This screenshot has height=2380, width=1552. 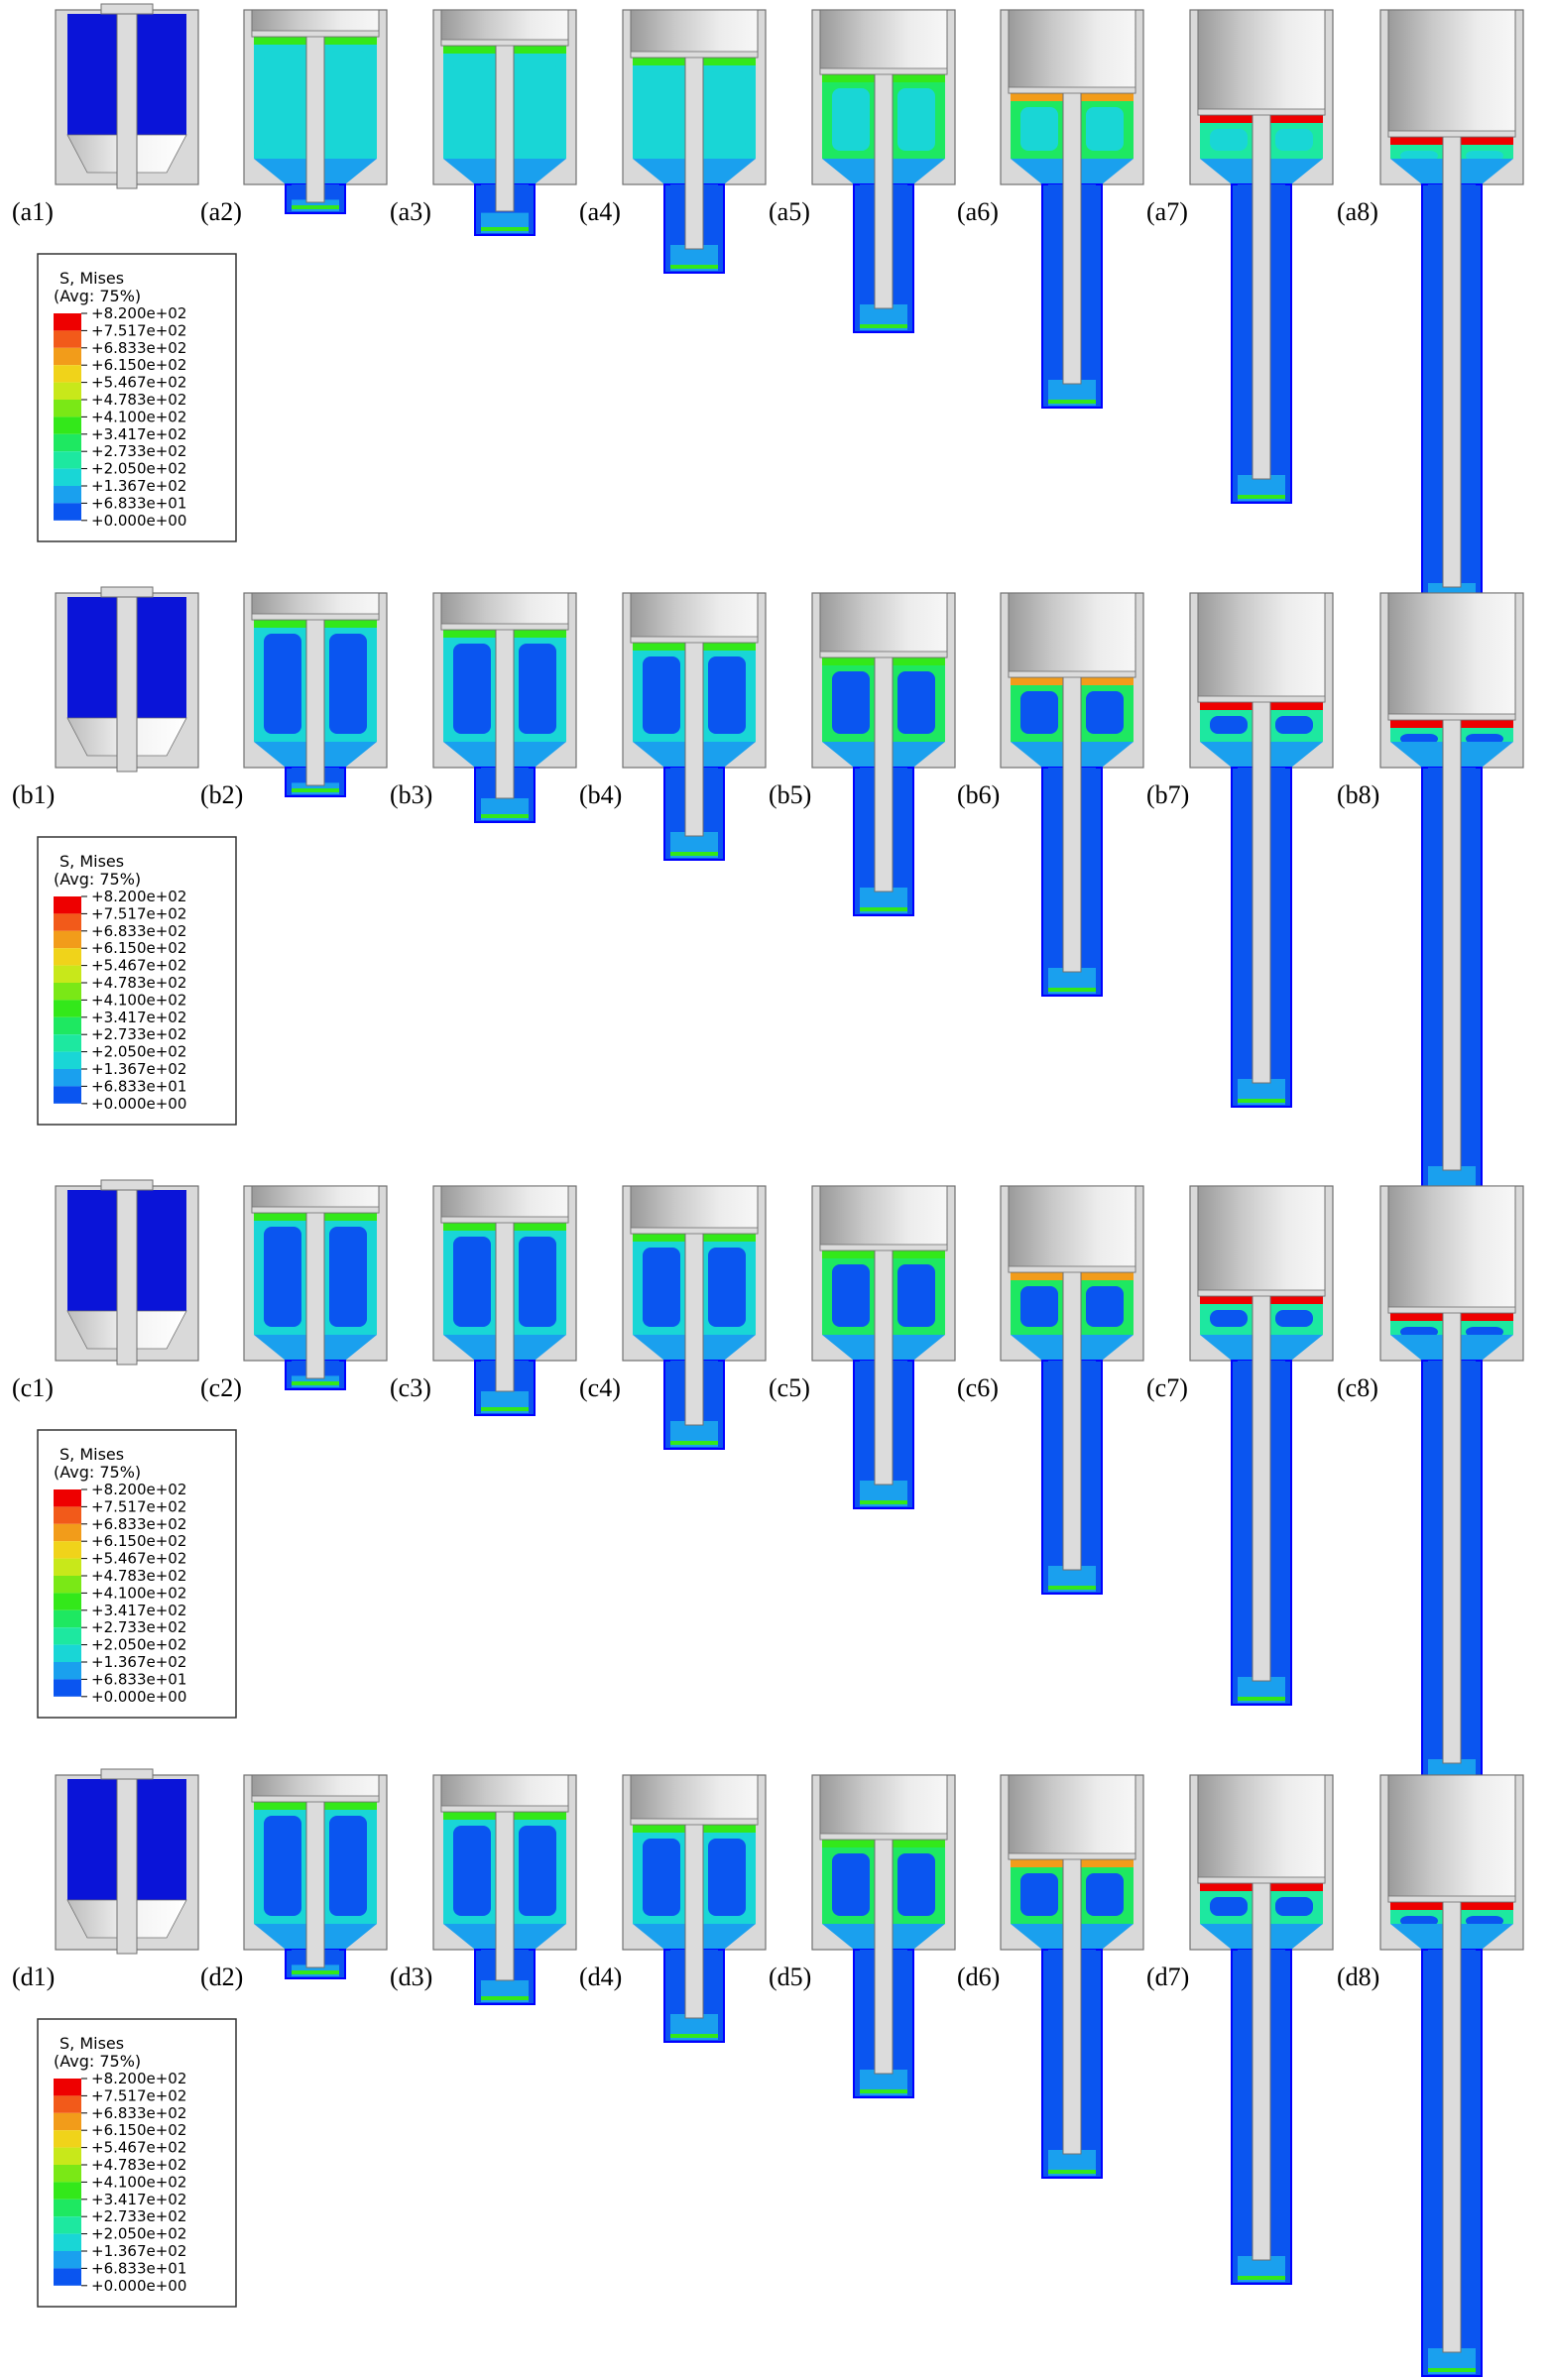 I want to click on billet-right, so click(x=161, y=1839).